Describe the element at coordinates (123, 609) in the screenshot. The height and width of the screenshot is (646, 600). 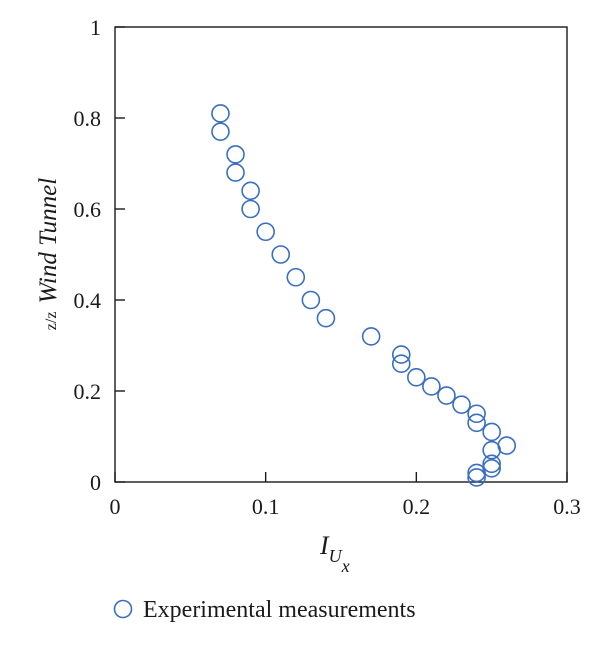
I see `legend-marker` at that location.